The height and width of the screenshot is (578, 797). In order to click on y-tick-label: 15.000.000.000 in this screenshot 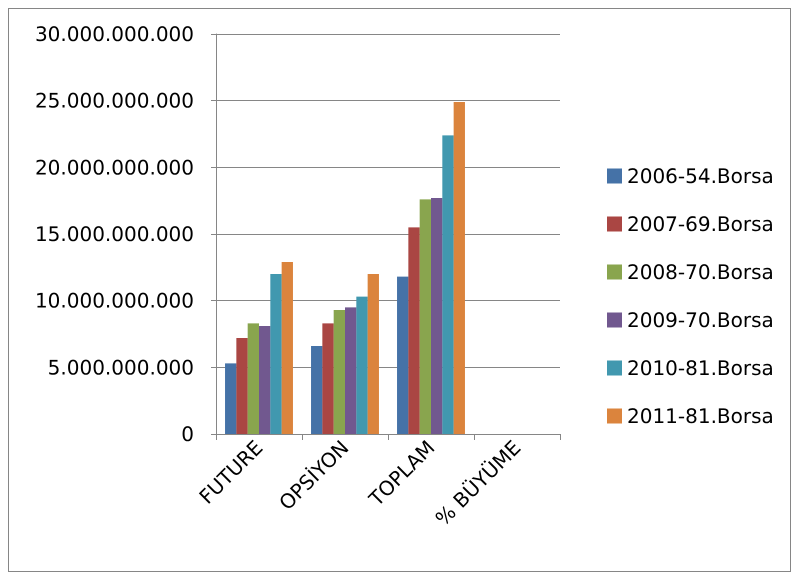, I will do `click(114, 234)`.